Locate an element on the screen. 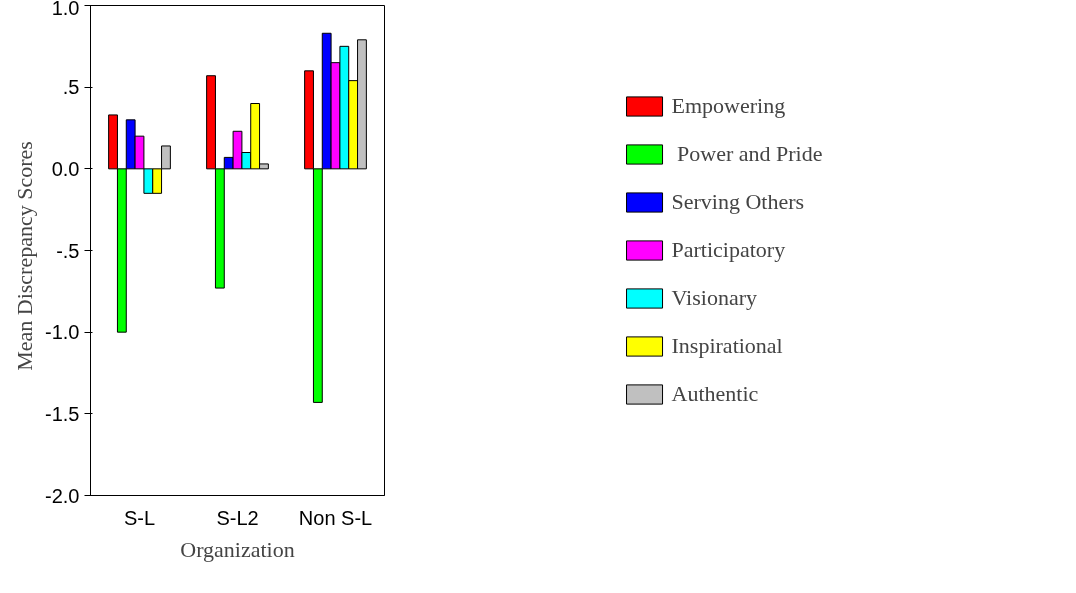  y-tick-label: -2.0 is located at coordinates (62, 495).